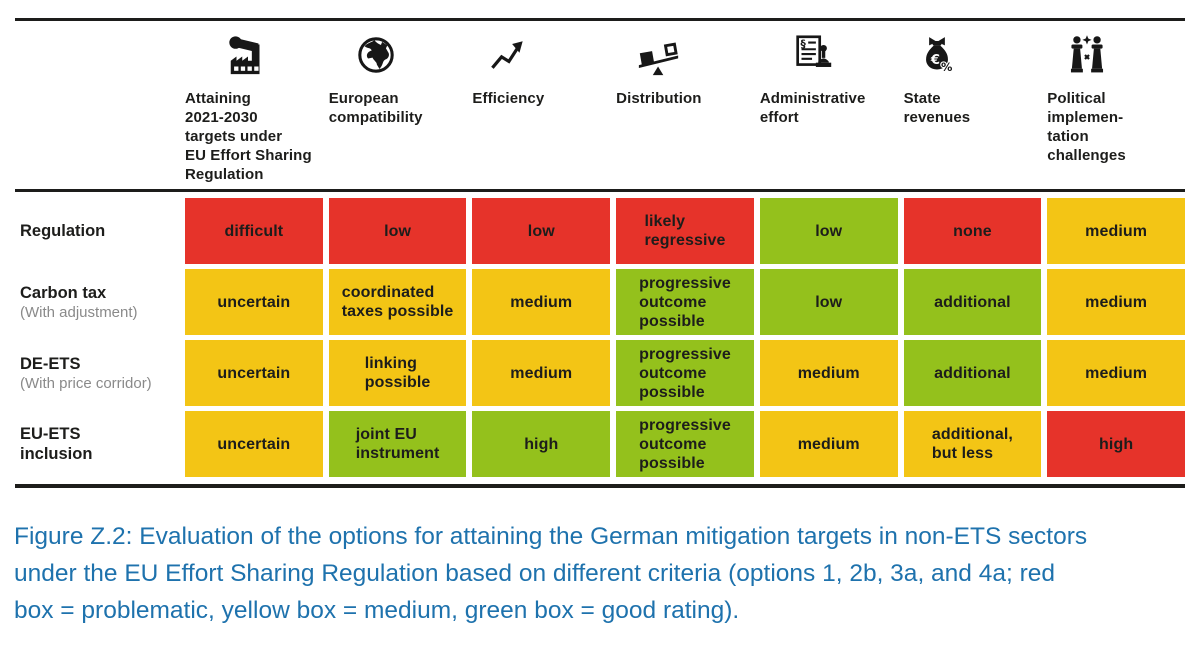  I want to click on column-header-3: Efficiency, so click(541, 110).